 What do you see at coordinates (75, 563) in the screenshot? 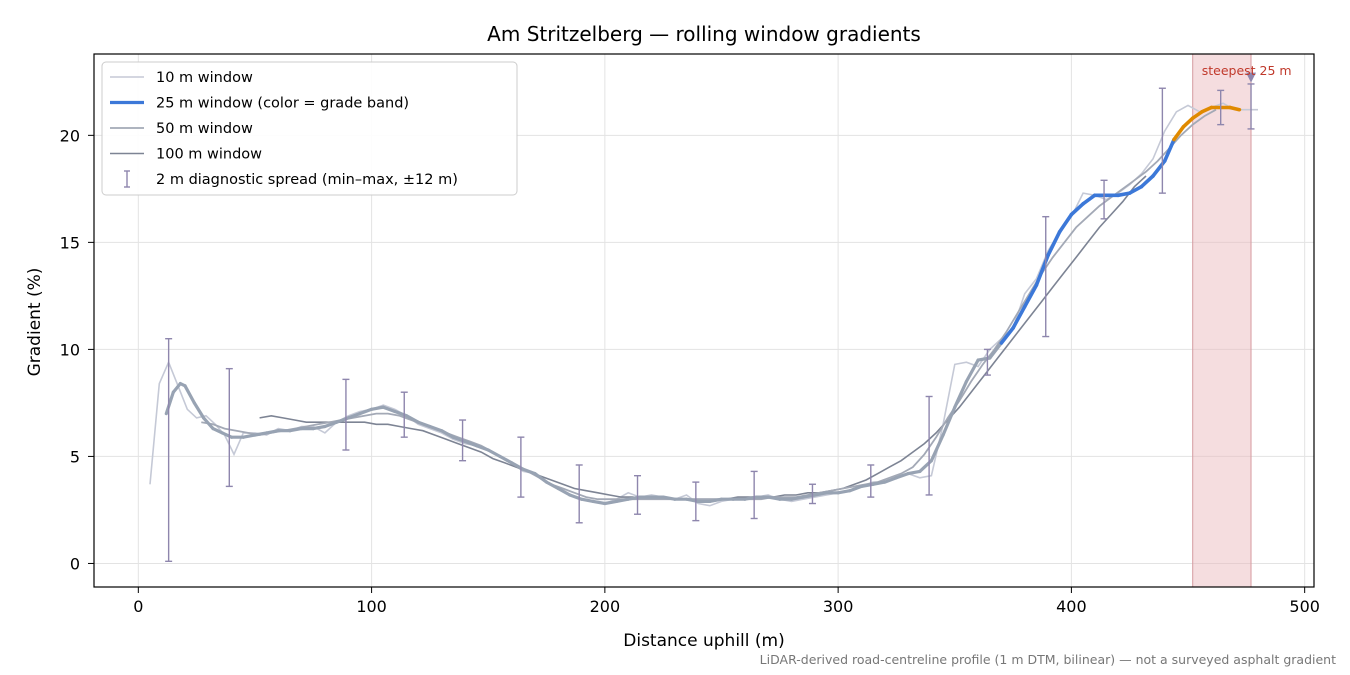
I see `y-tick-label: 0` at bounding box center [75, 563].